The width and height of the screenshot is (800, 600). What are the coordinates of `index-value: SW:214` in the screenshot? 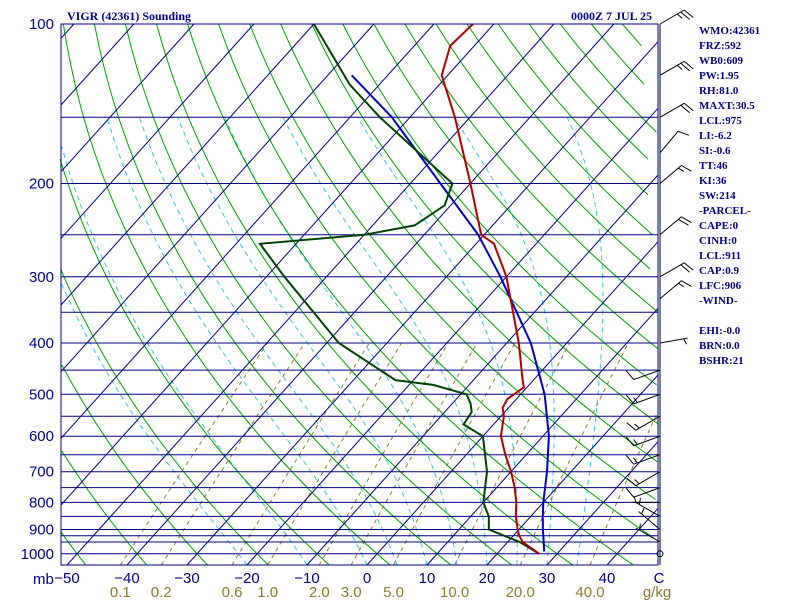 It's located at (717, 196).